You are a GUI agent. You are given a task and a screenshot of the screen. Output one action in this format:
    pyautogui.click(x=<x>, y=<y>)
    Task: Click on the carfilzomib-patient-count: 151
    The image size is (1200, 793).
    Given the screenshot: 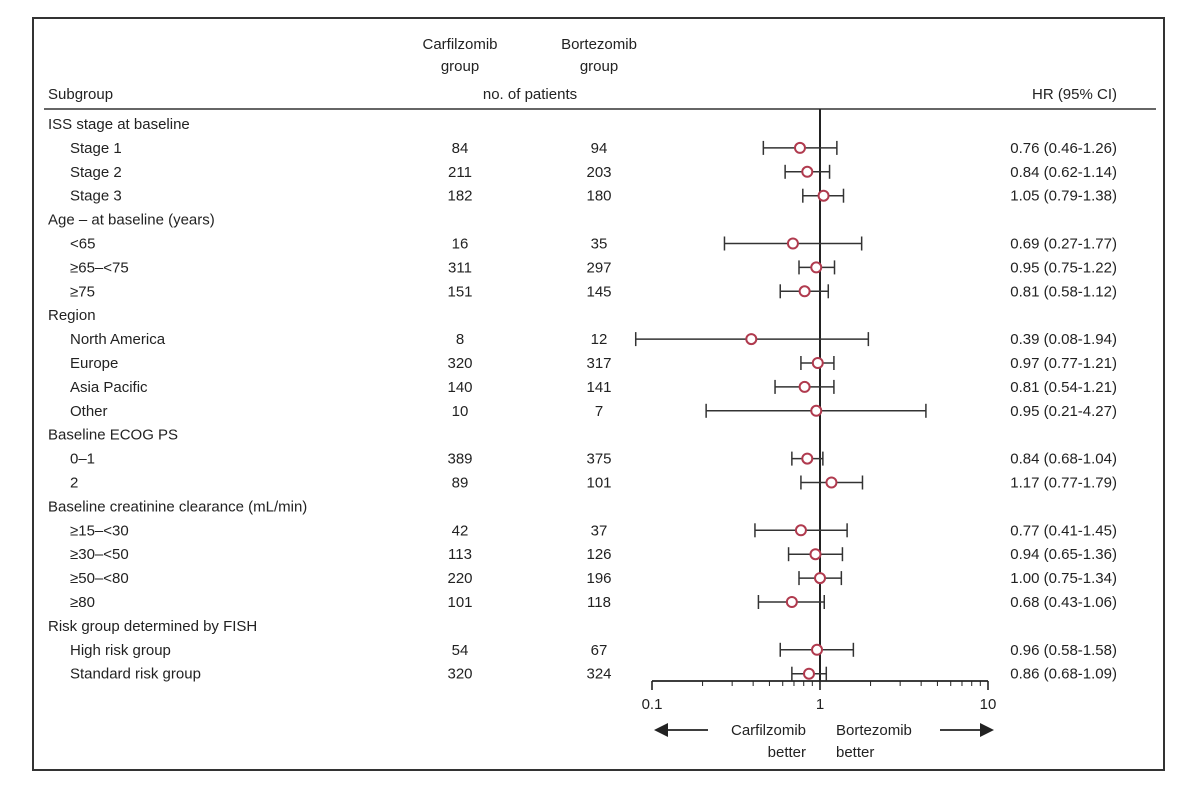 What is the action you would take?
    pyautogui.click(x=459, y=291)
    